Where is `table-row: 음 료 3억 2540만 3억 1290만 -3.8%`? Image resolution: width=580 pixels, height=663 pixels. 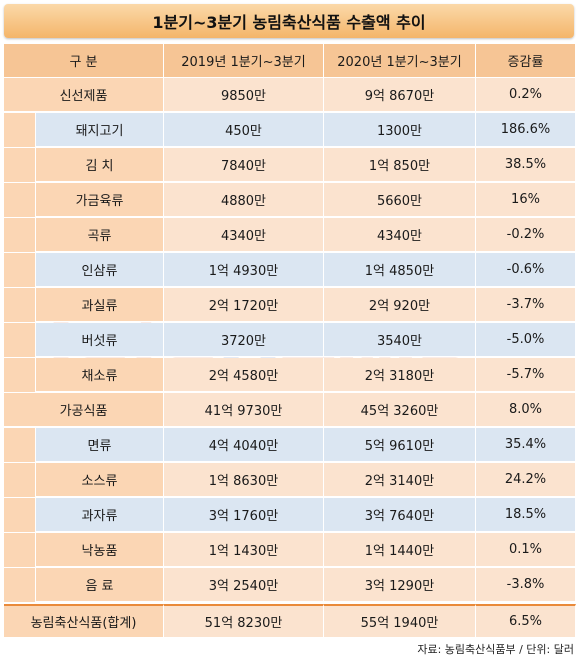 table-row: 음 료 3억 2540만 3억 1290만 -3.8% is located at coordinates (290, 585).